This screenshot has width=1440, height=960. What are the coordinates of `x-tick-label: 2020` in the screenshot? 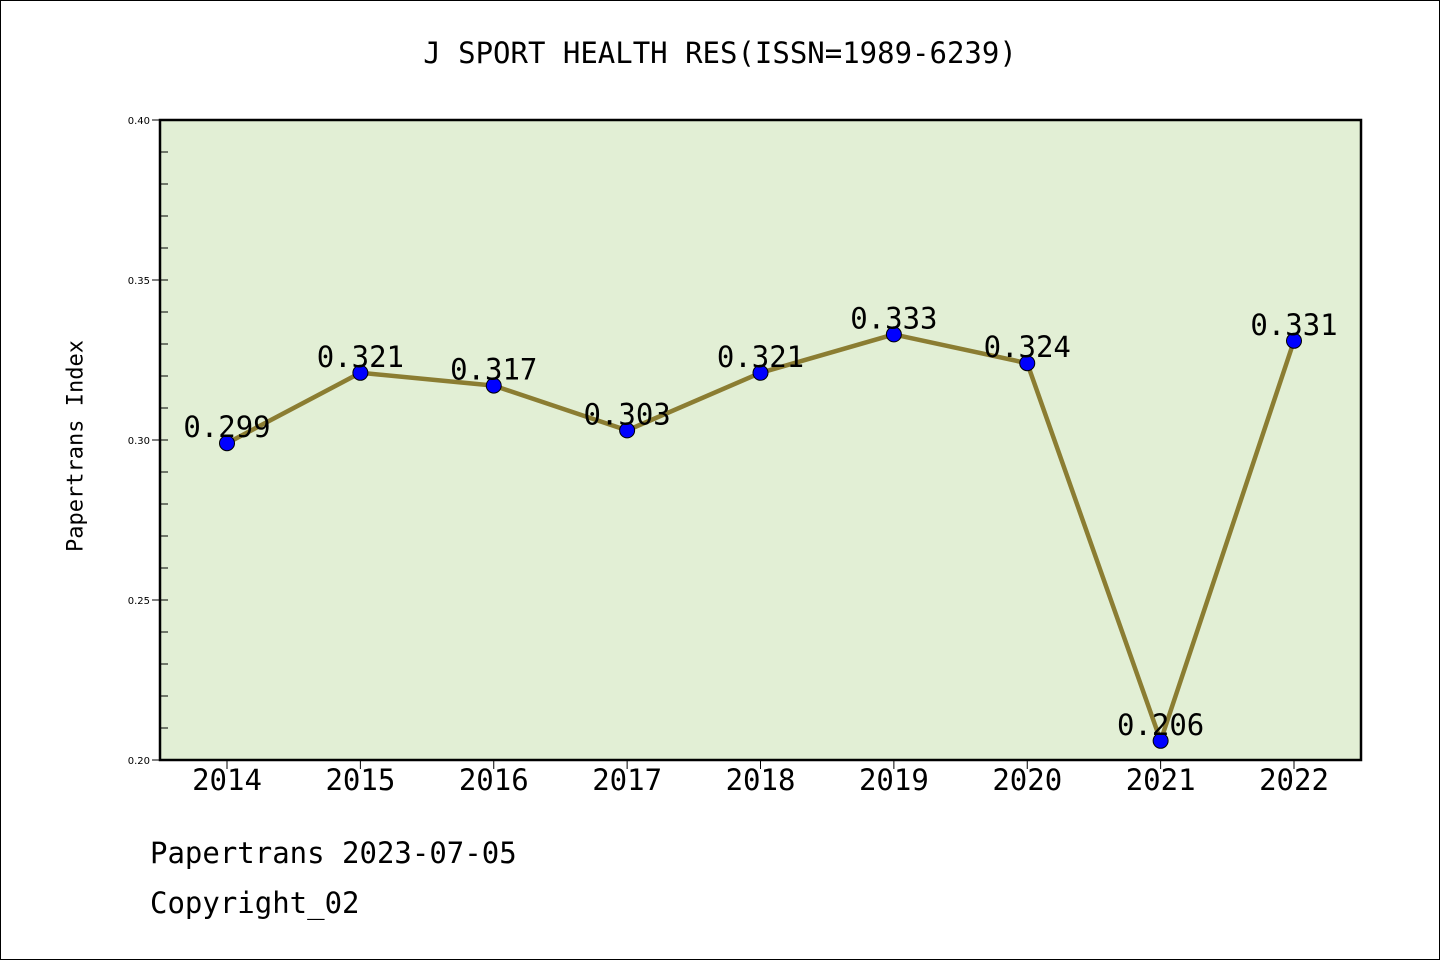 It's located at (1027, 780).